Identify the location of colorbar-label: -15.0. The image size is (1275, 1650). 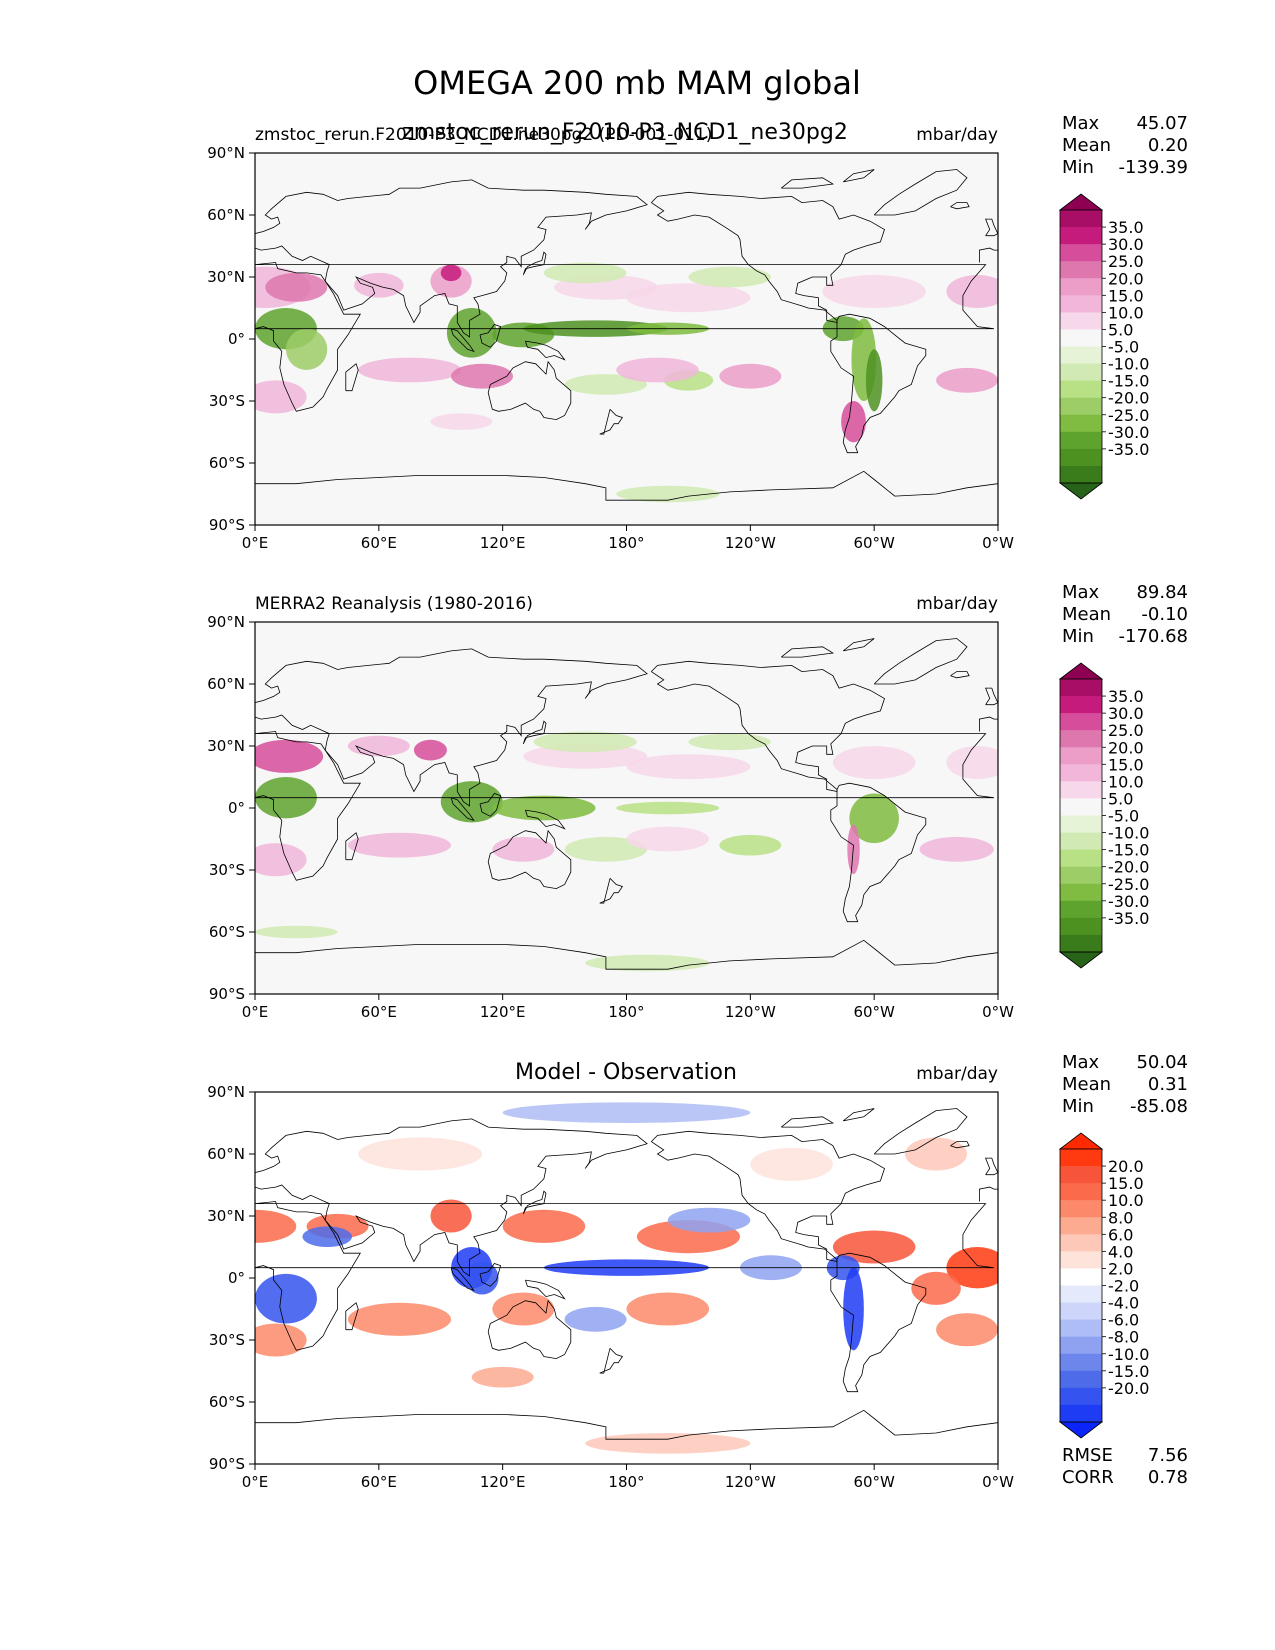
(1128, 381).